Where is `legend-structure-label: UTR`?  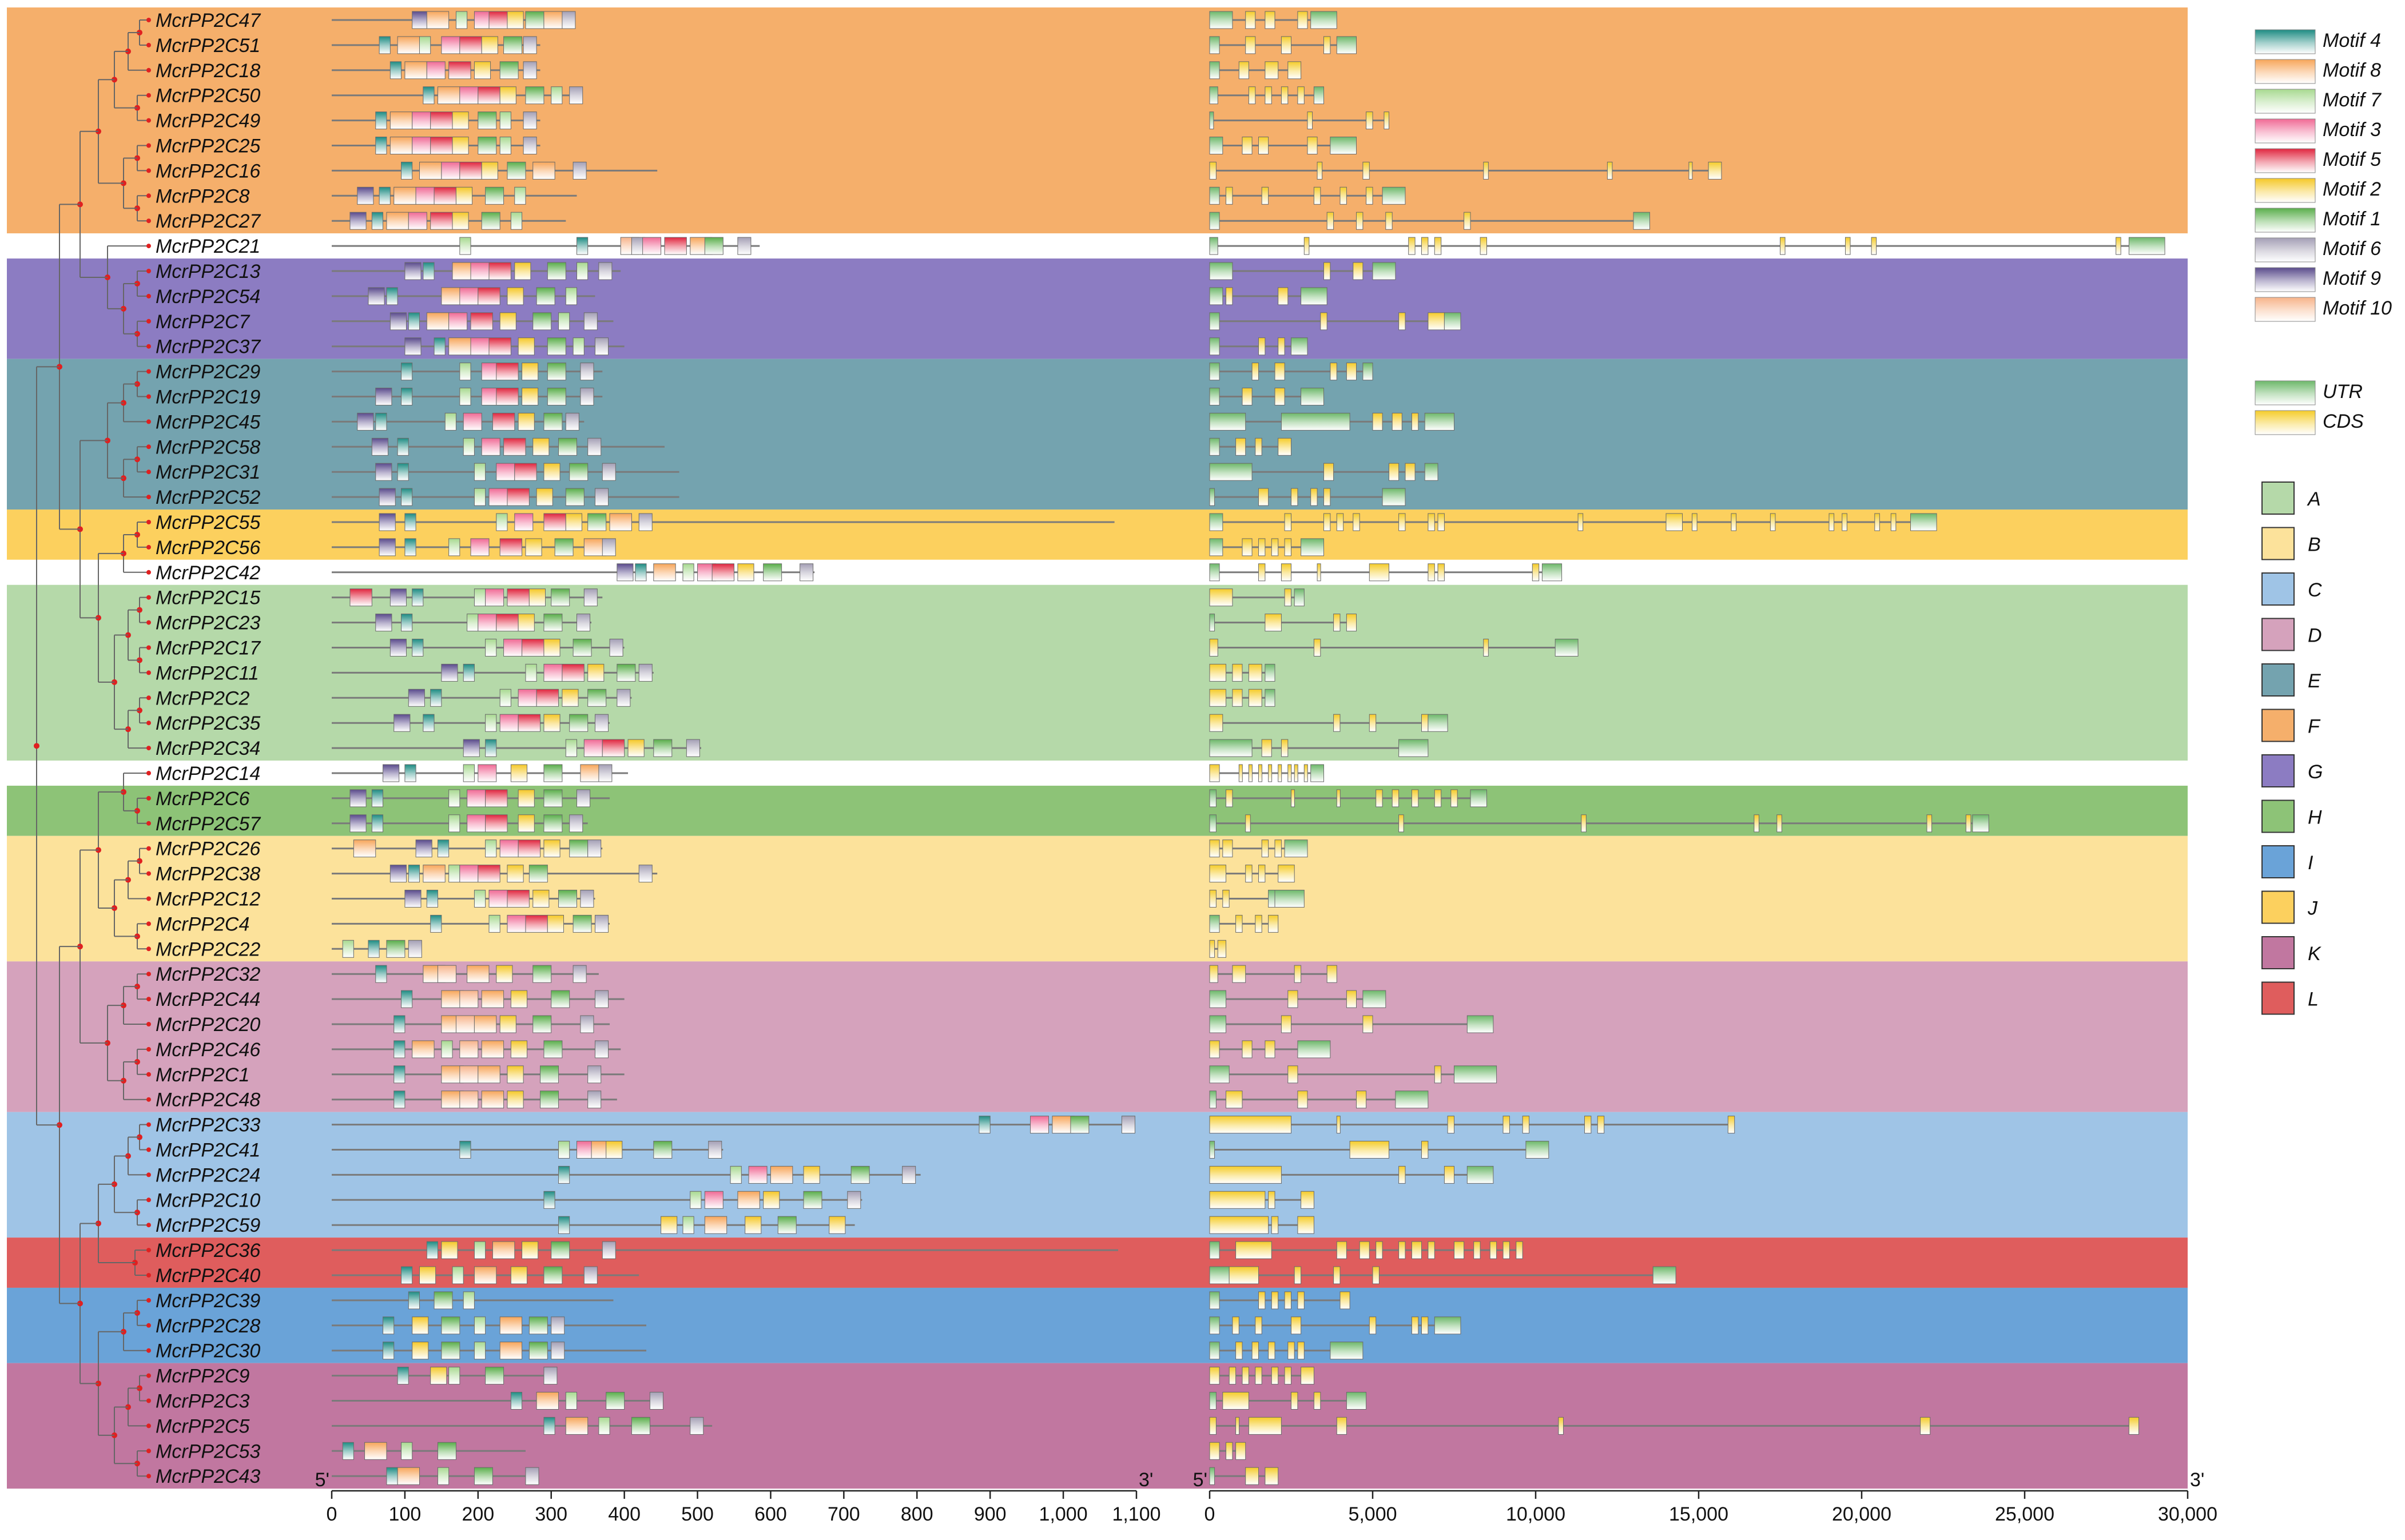 legend-structure-label: UTR is located at coordinates (2343, 392).